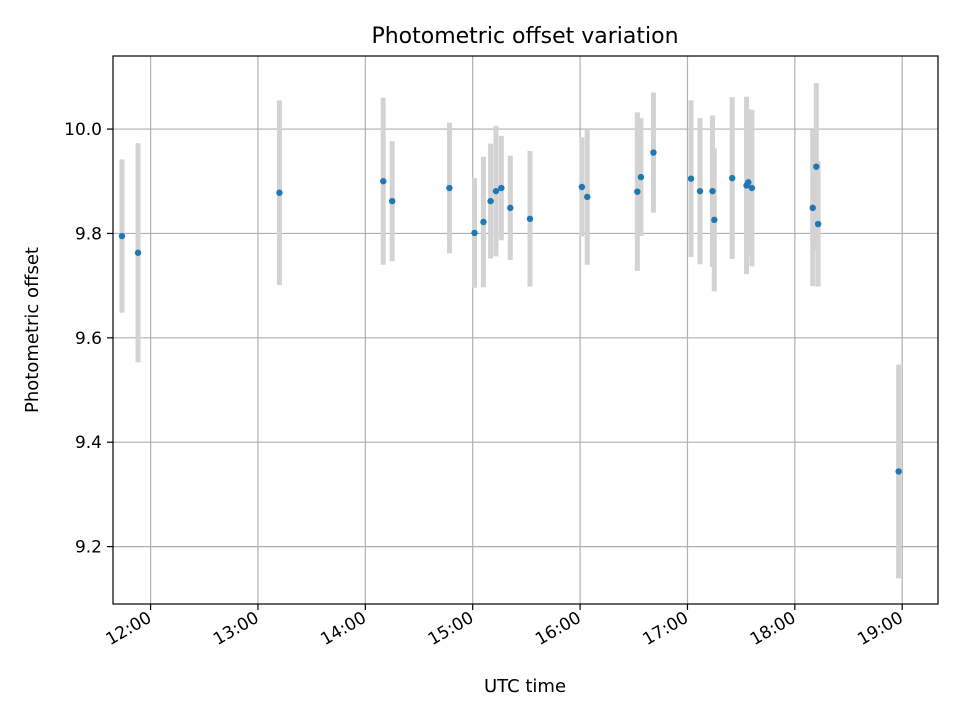 The image size is (960, 720). What do you see at coordinates (88, 234) in the screenshot?
I see `y-tick-label: 9.8` at bounding box center [88, 234].